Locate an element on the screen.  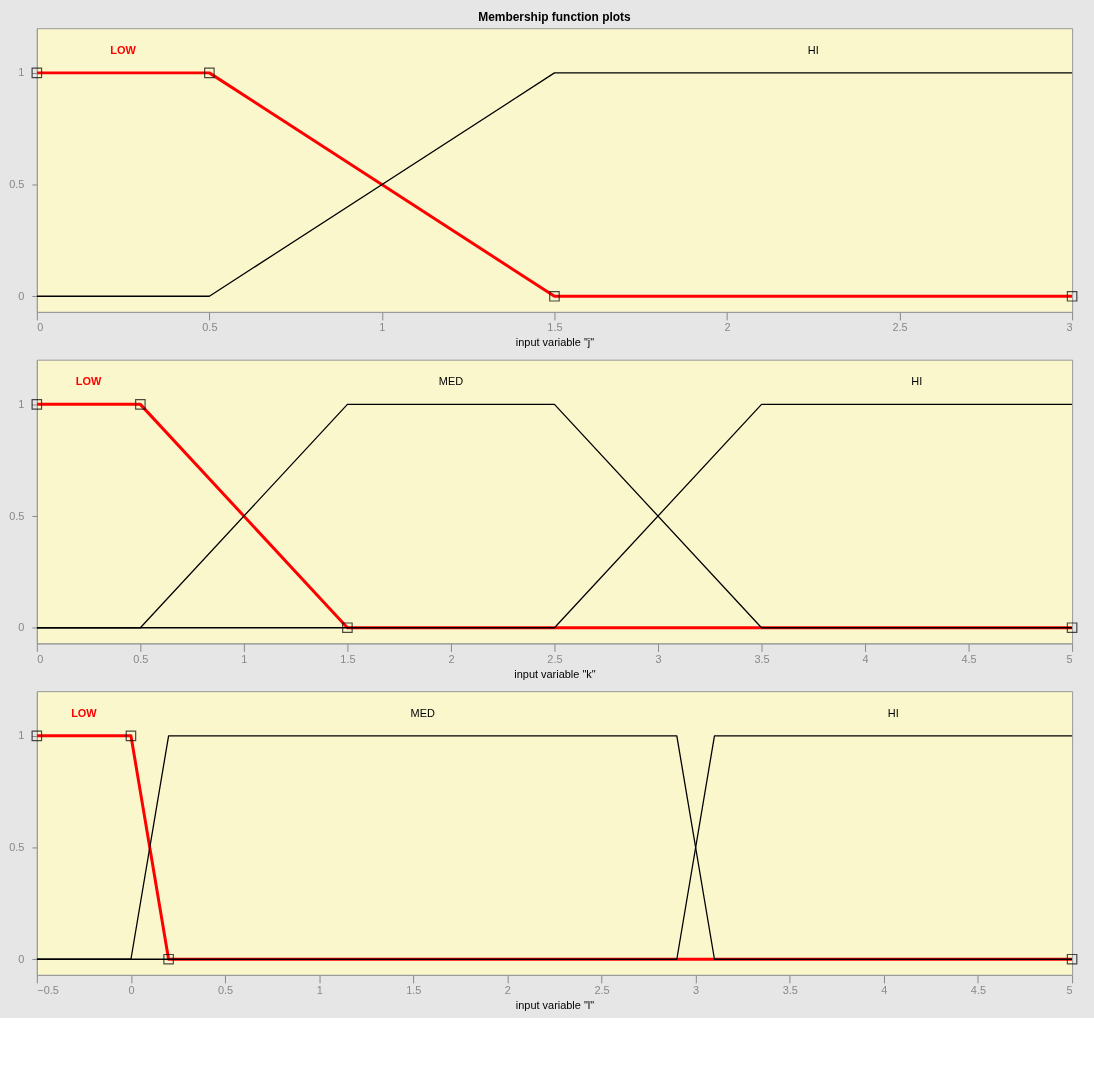
x-axis-title: input variable "j" is located at coordinates (555, 342).